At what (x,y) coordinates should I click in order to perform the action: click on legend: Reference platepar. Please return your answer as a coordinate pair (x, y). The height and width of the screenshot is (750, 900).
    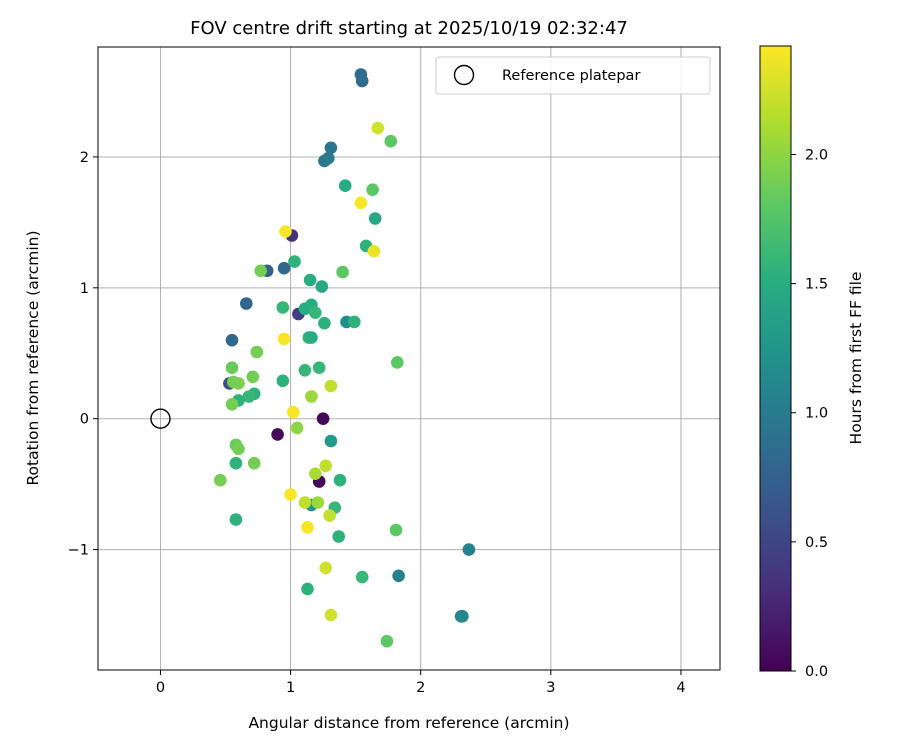
    Looking at the image, I should click on (573, 75).